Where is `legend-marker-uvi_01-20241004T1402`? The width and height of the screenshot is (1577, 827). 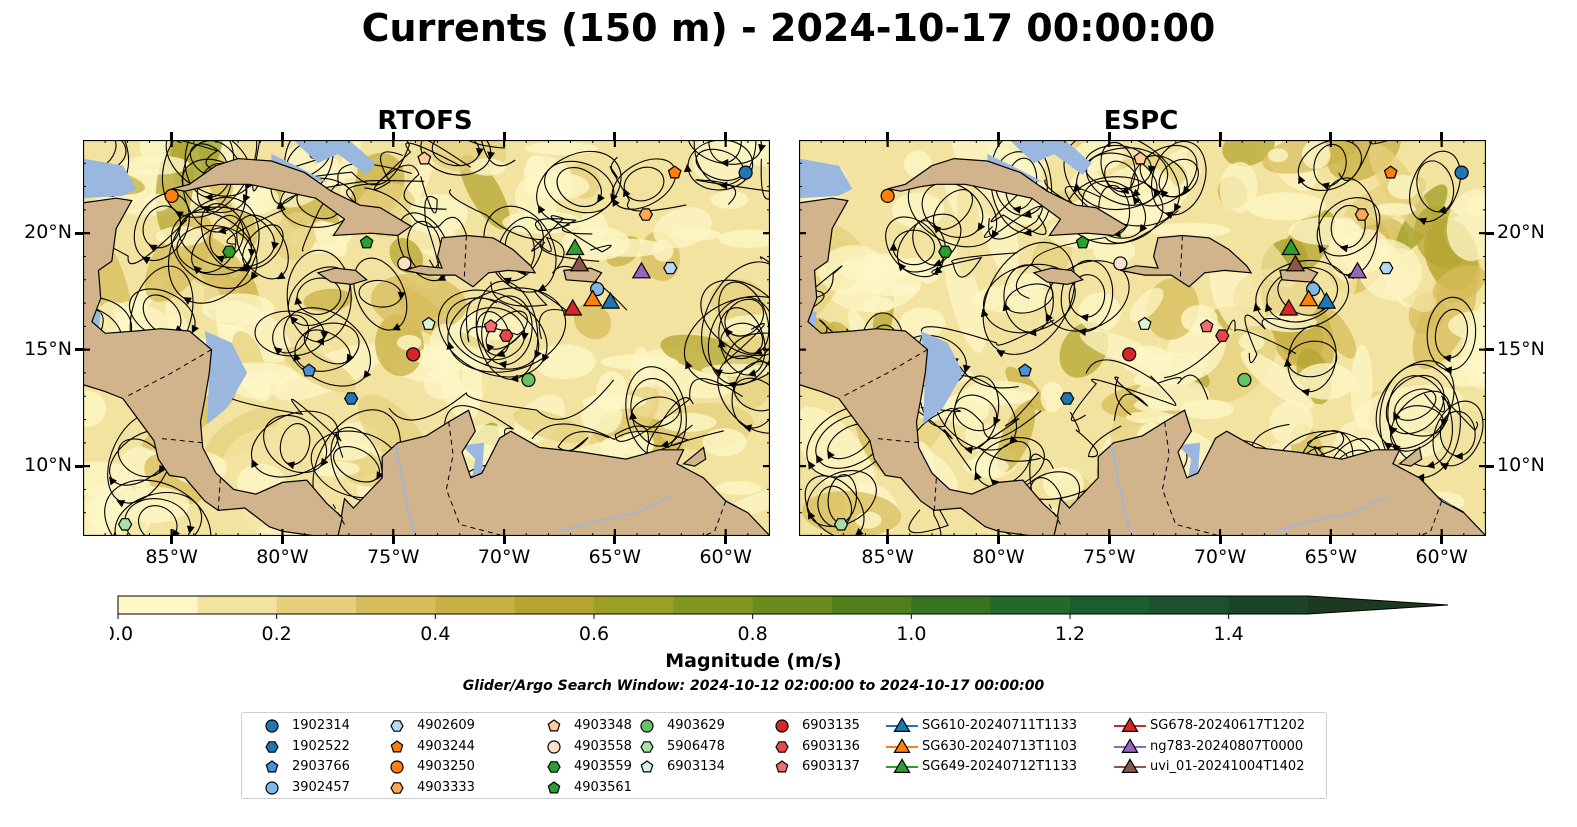 legend-marker-uvi_01-20241004T1402 is located at coordinates (1130, 765).